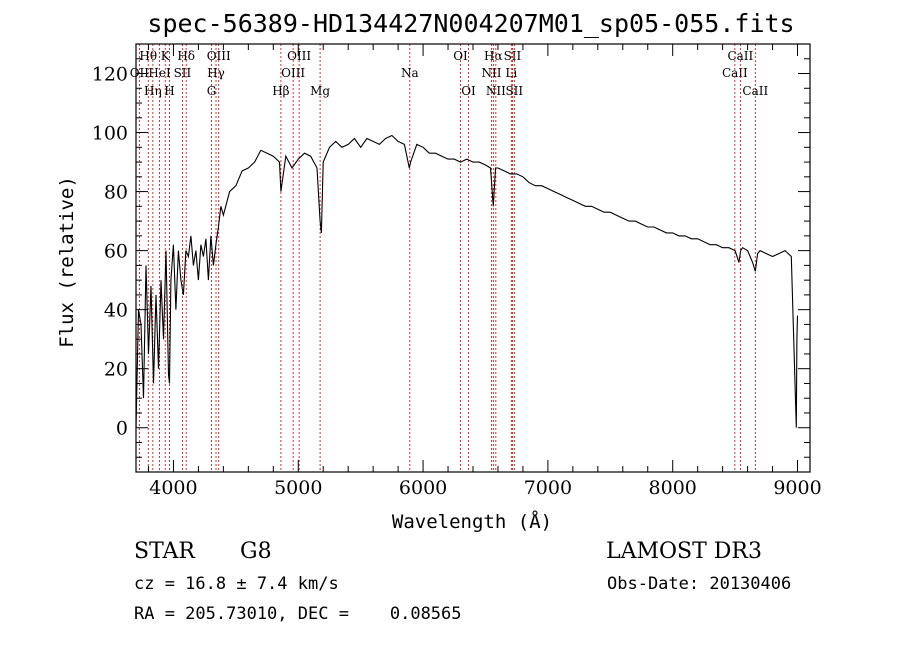 The image size is (900, 649). I want to click on spectral-line-label: Li, so click(511, 73).